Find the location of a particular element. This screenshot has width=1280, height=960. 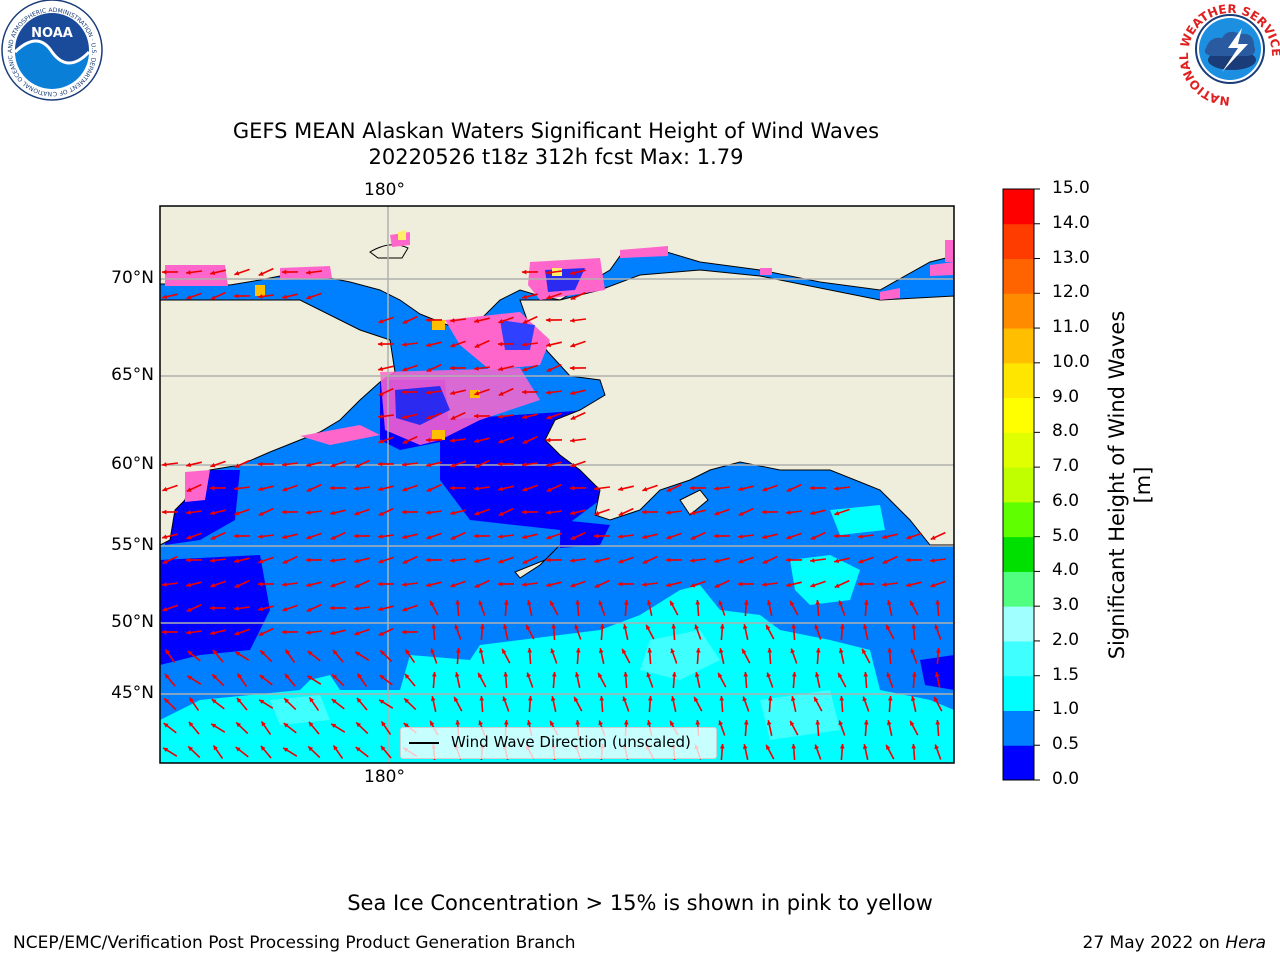

colorbar is located at coordinates (1018, 485).